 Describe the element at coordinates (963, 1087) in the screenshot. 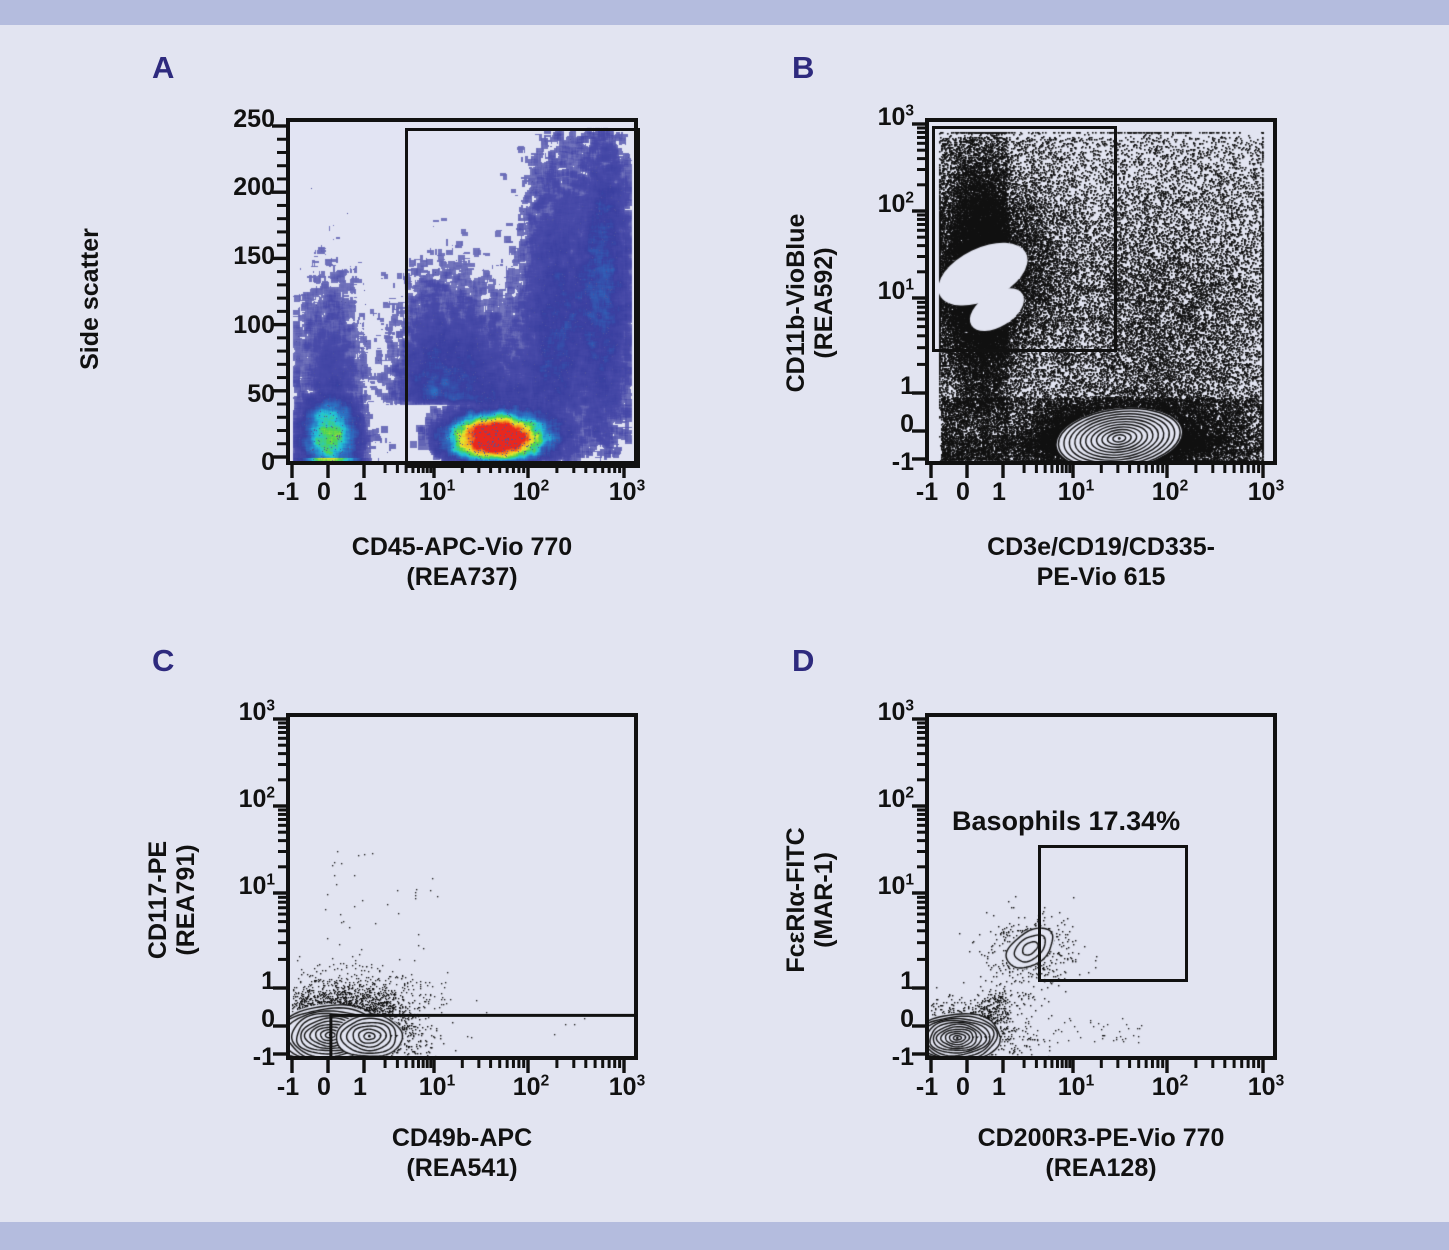

I see `panel-d-xtick-0: 0` at that location.